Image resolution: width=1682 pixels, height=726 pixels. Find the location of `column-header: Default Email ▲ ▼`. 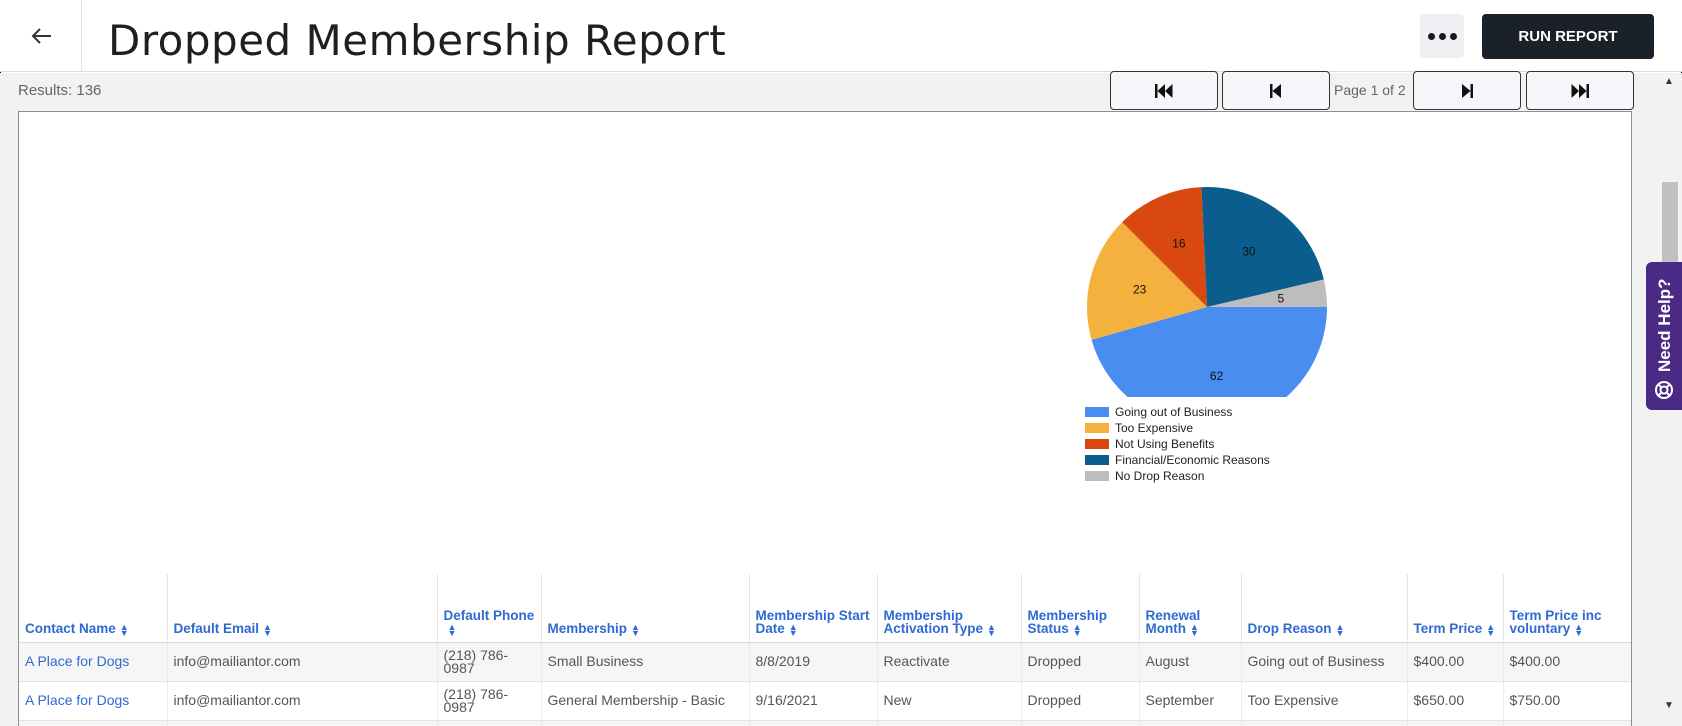

column-header: Default Email ▲ ▼ is located at coordinates (302, 608).